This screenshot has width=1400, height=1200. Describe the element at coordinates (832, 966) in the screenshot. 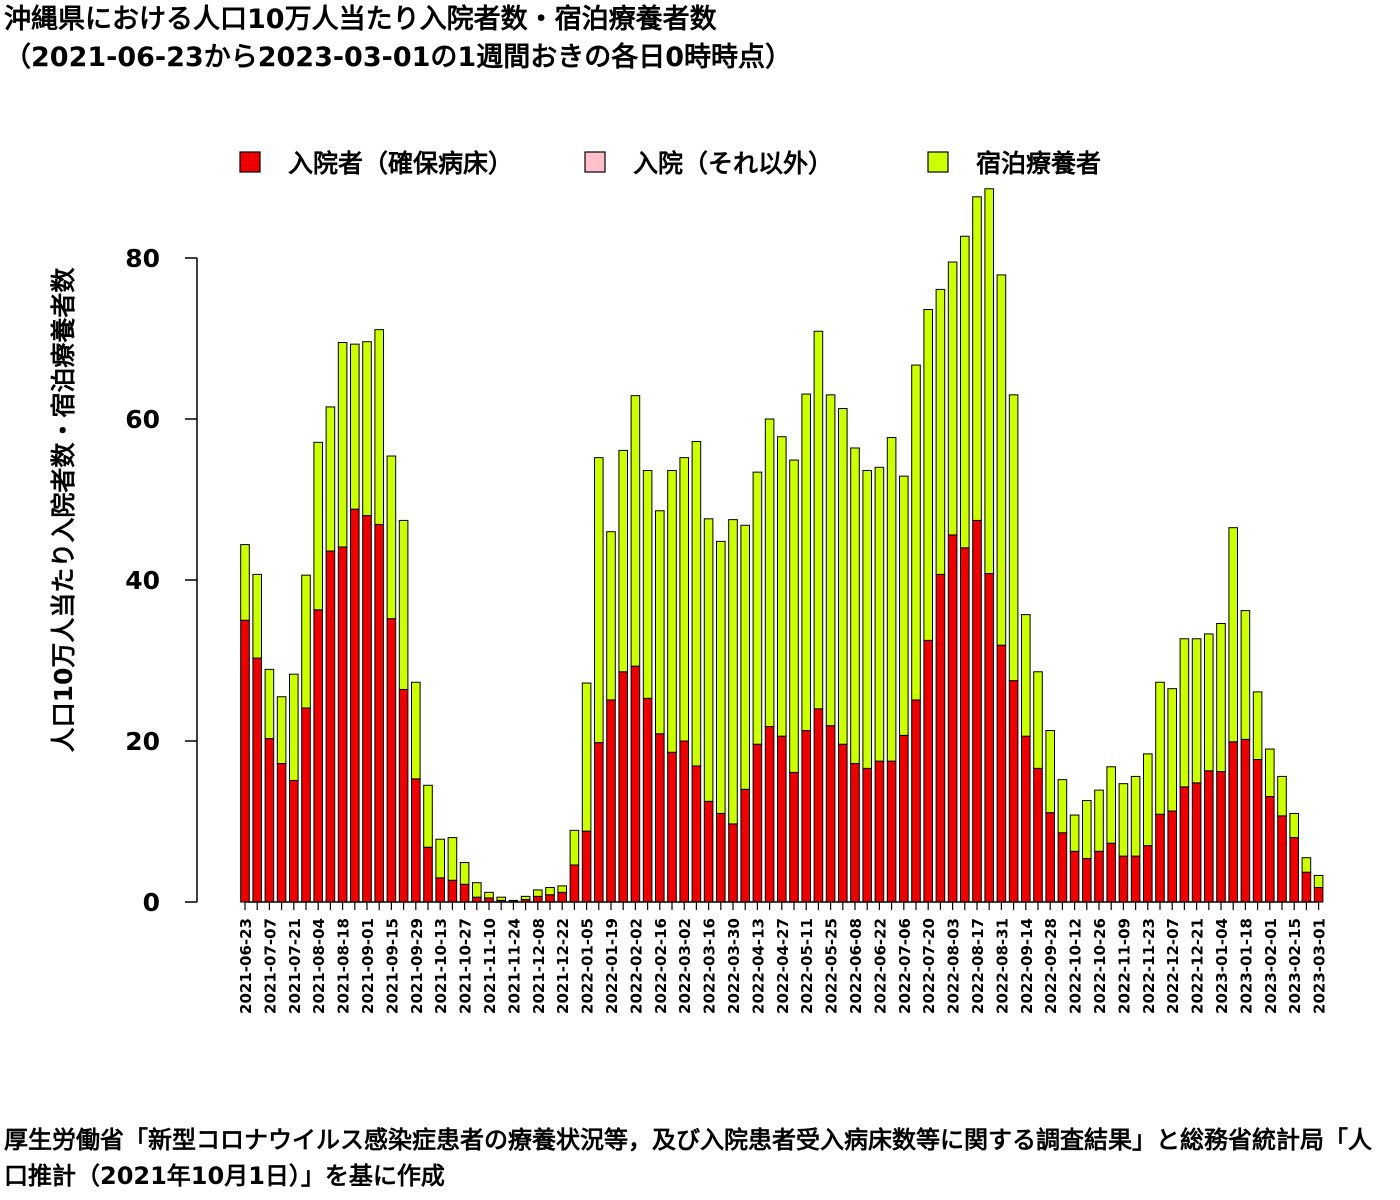

I see `x-tick-label: 2022-05-25` at that location.